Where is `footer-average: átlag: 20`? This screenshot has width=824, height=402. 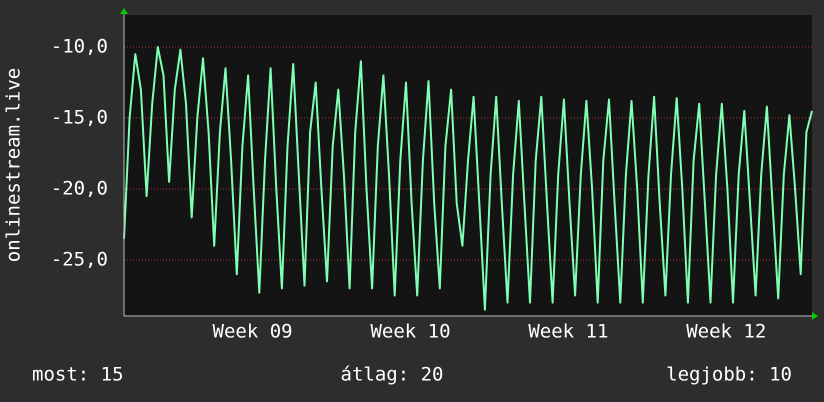
footer-average: átlag: 20 is located at coordinates (392, 375).